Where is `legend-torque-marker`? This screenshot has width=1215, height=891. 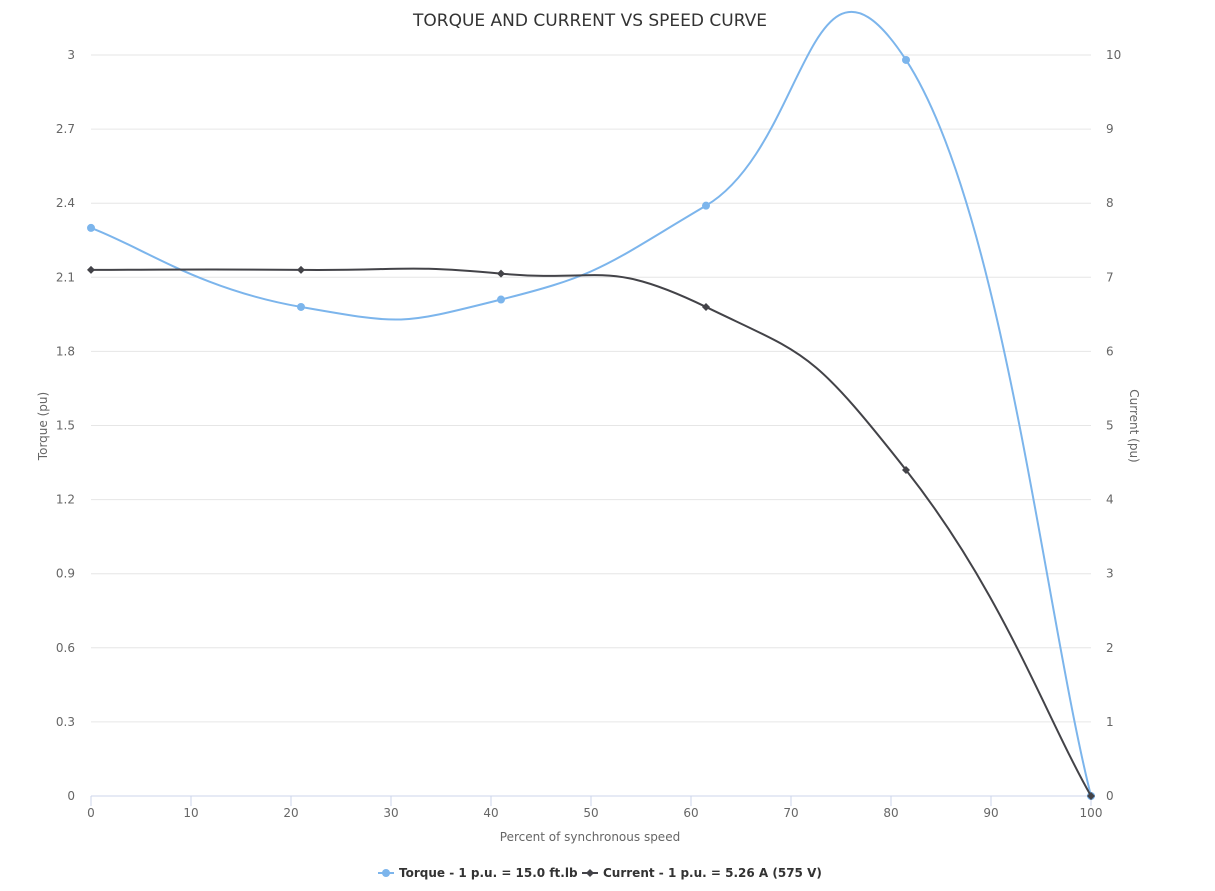
legend-torque-marker is located at coordinates (386, 873).